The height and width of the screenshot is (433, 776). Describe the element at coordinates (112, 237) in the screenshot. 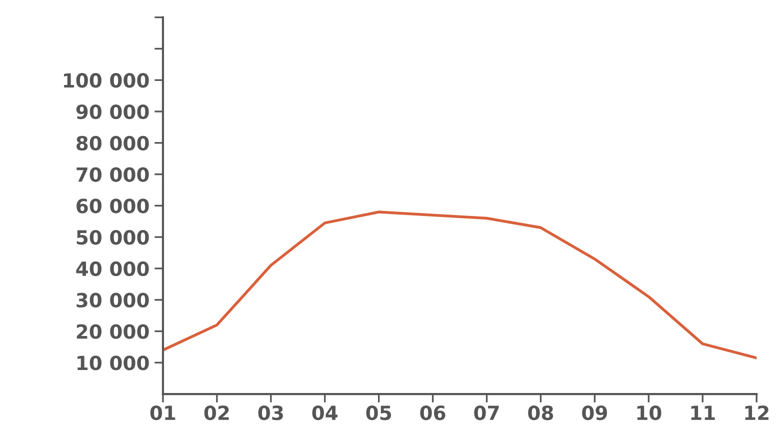

I see `y-tick-label: 50 000` at that location.